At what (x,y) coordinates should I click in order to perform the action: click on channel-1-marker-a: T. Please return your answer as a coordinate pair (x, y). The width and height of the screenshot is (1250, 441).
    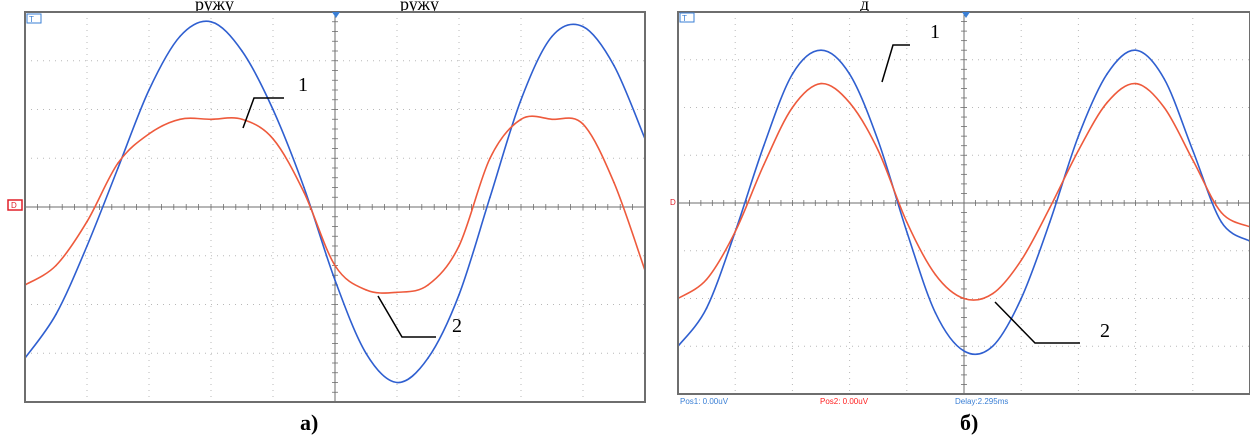
    Looking at the image, I should click on (34, 18).